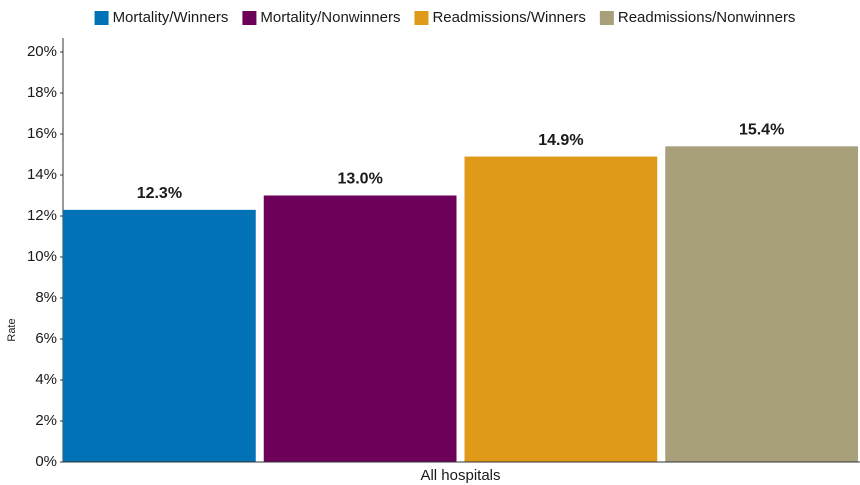  I want to click on y-tick-label: 12%, so click(42, 215).